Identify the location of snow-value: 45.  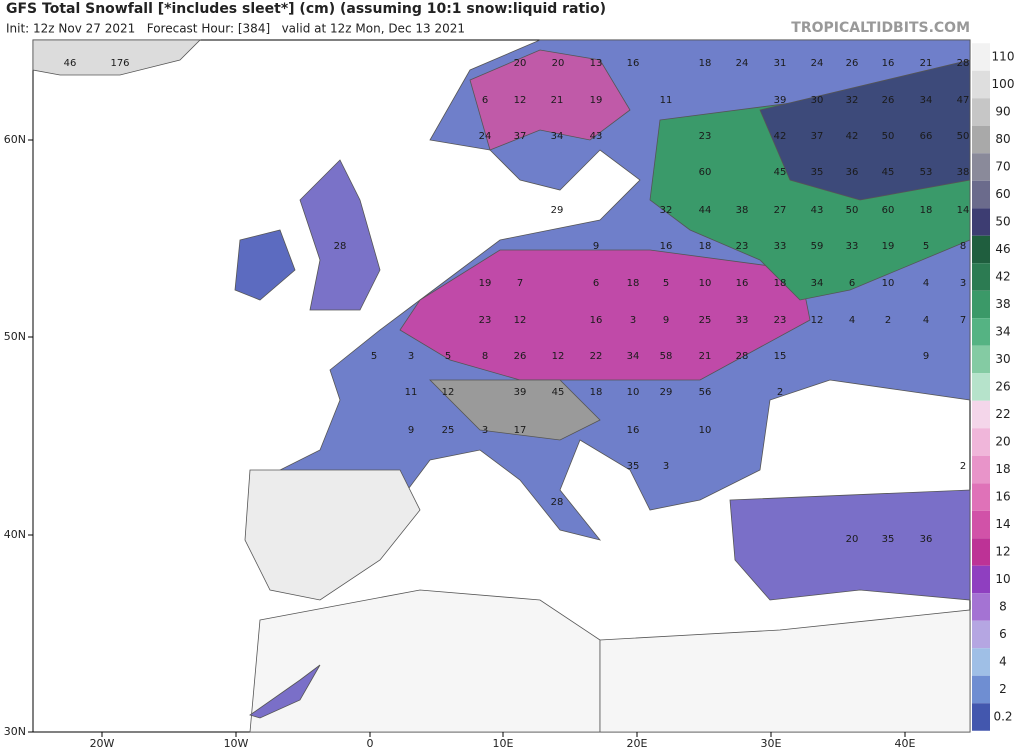
(888, 172).